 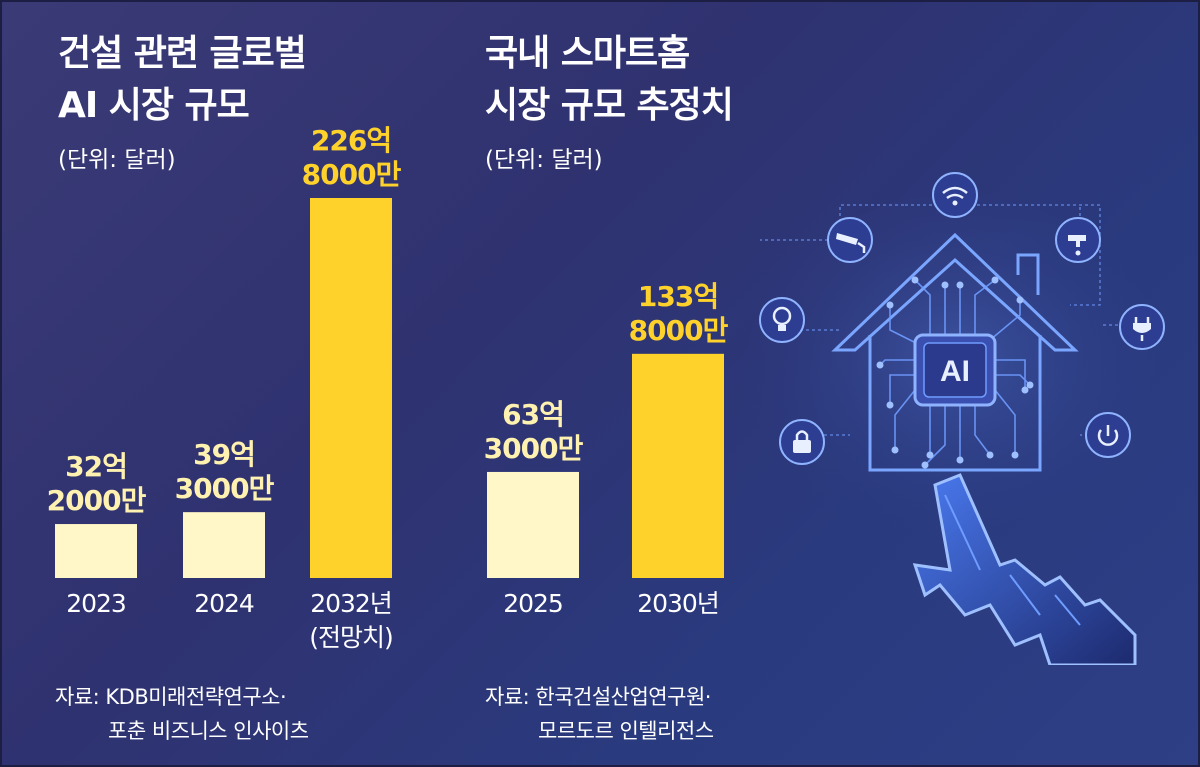 I want to click on chart2-source: 자료: 한국건설산업연구원· 모르도르 인텔리전스, so click(x=599, y=714).